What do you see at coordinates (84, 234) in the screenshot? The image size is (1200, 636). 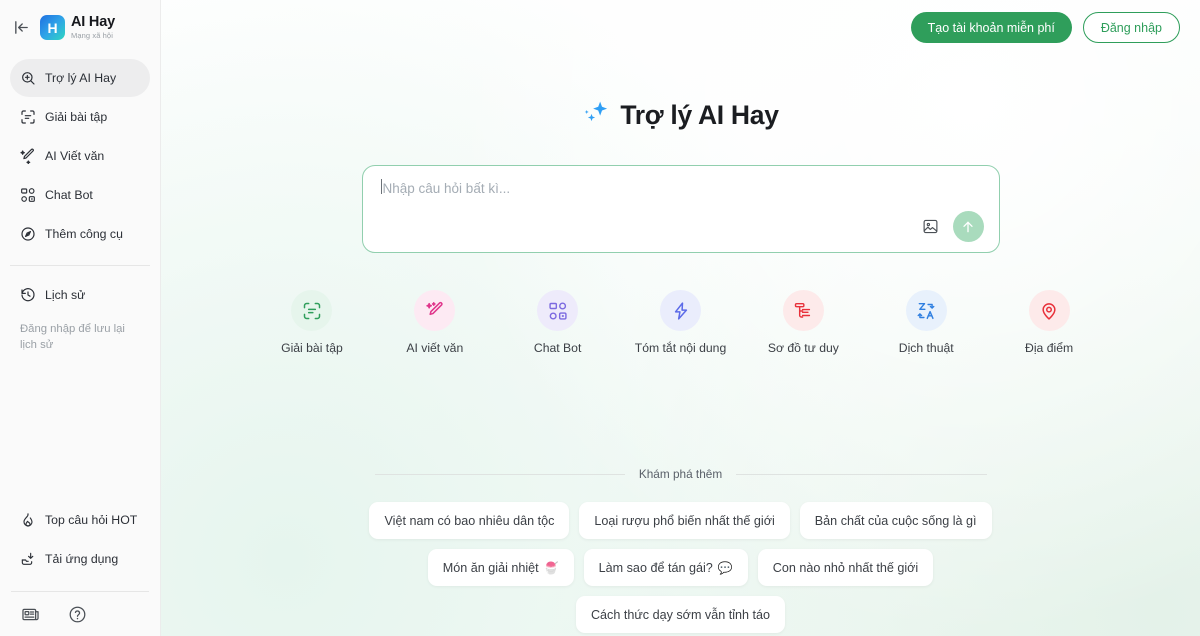 I see `sidebar-item-label: Thêm công cụ` at bounding box center [84, 234].